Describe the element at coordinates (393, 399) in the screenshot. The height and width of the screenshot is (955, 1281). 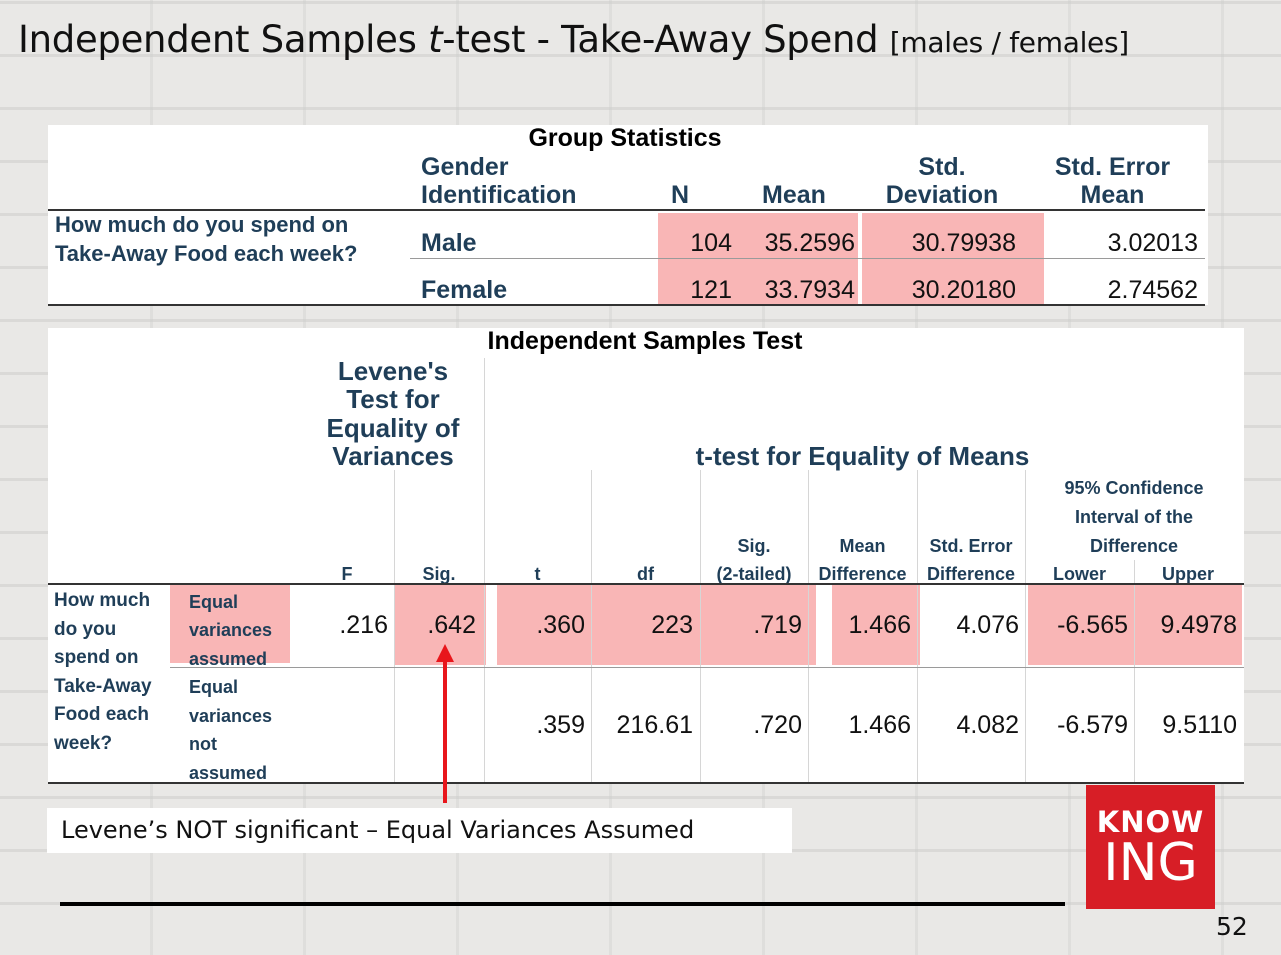
I see `levene-header-l2: Test for` at that location.